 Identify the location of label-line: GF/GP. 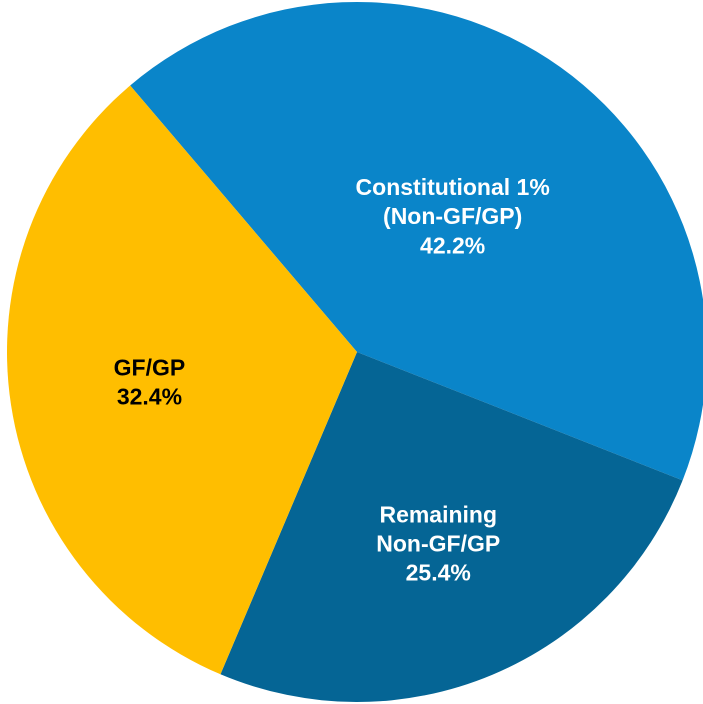
(150, 367).